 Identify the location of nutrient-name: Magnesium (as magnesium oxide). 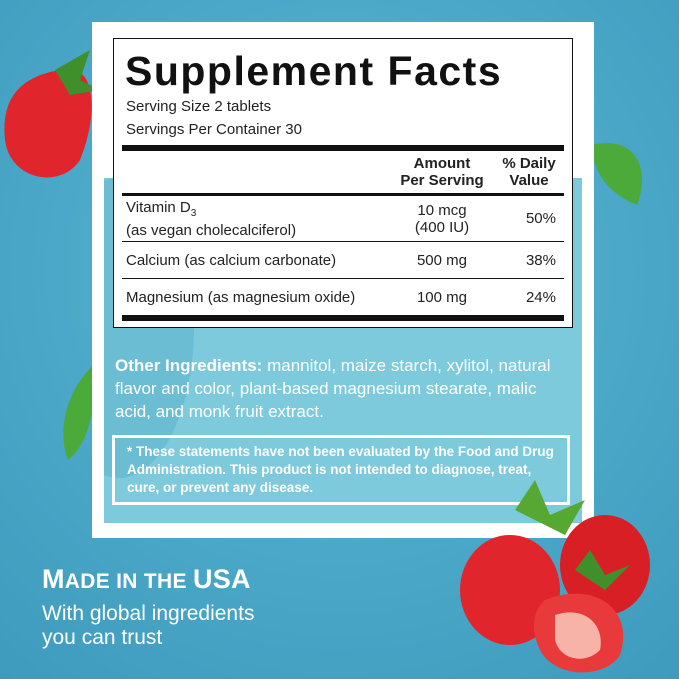
(241, 297).